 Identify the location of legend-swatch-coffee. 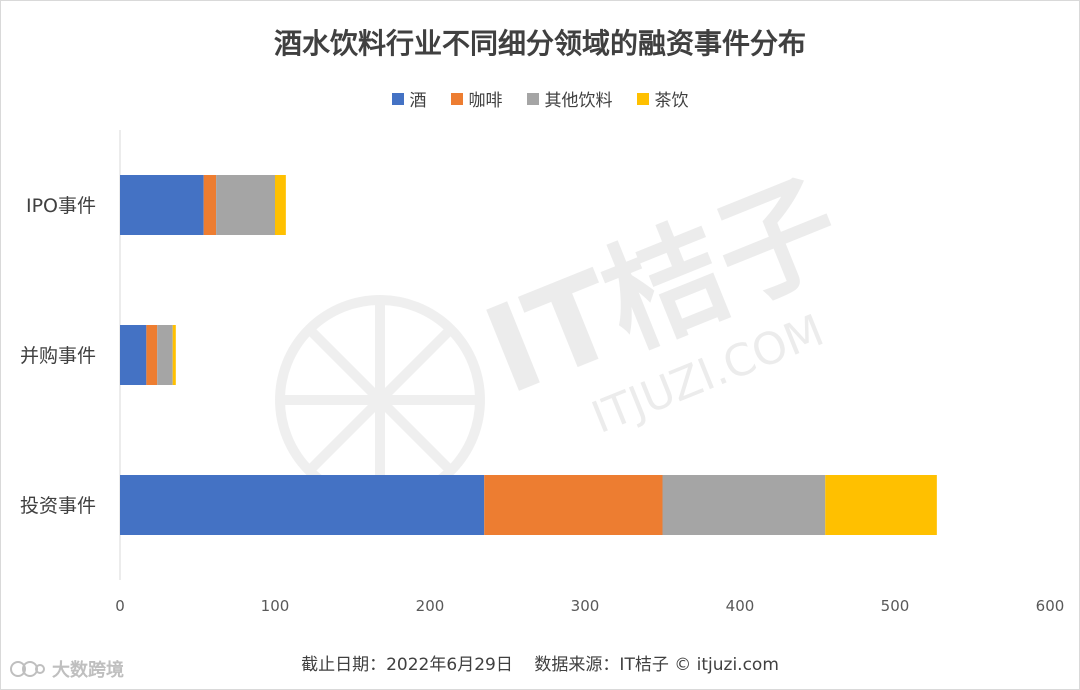
(456, 98).